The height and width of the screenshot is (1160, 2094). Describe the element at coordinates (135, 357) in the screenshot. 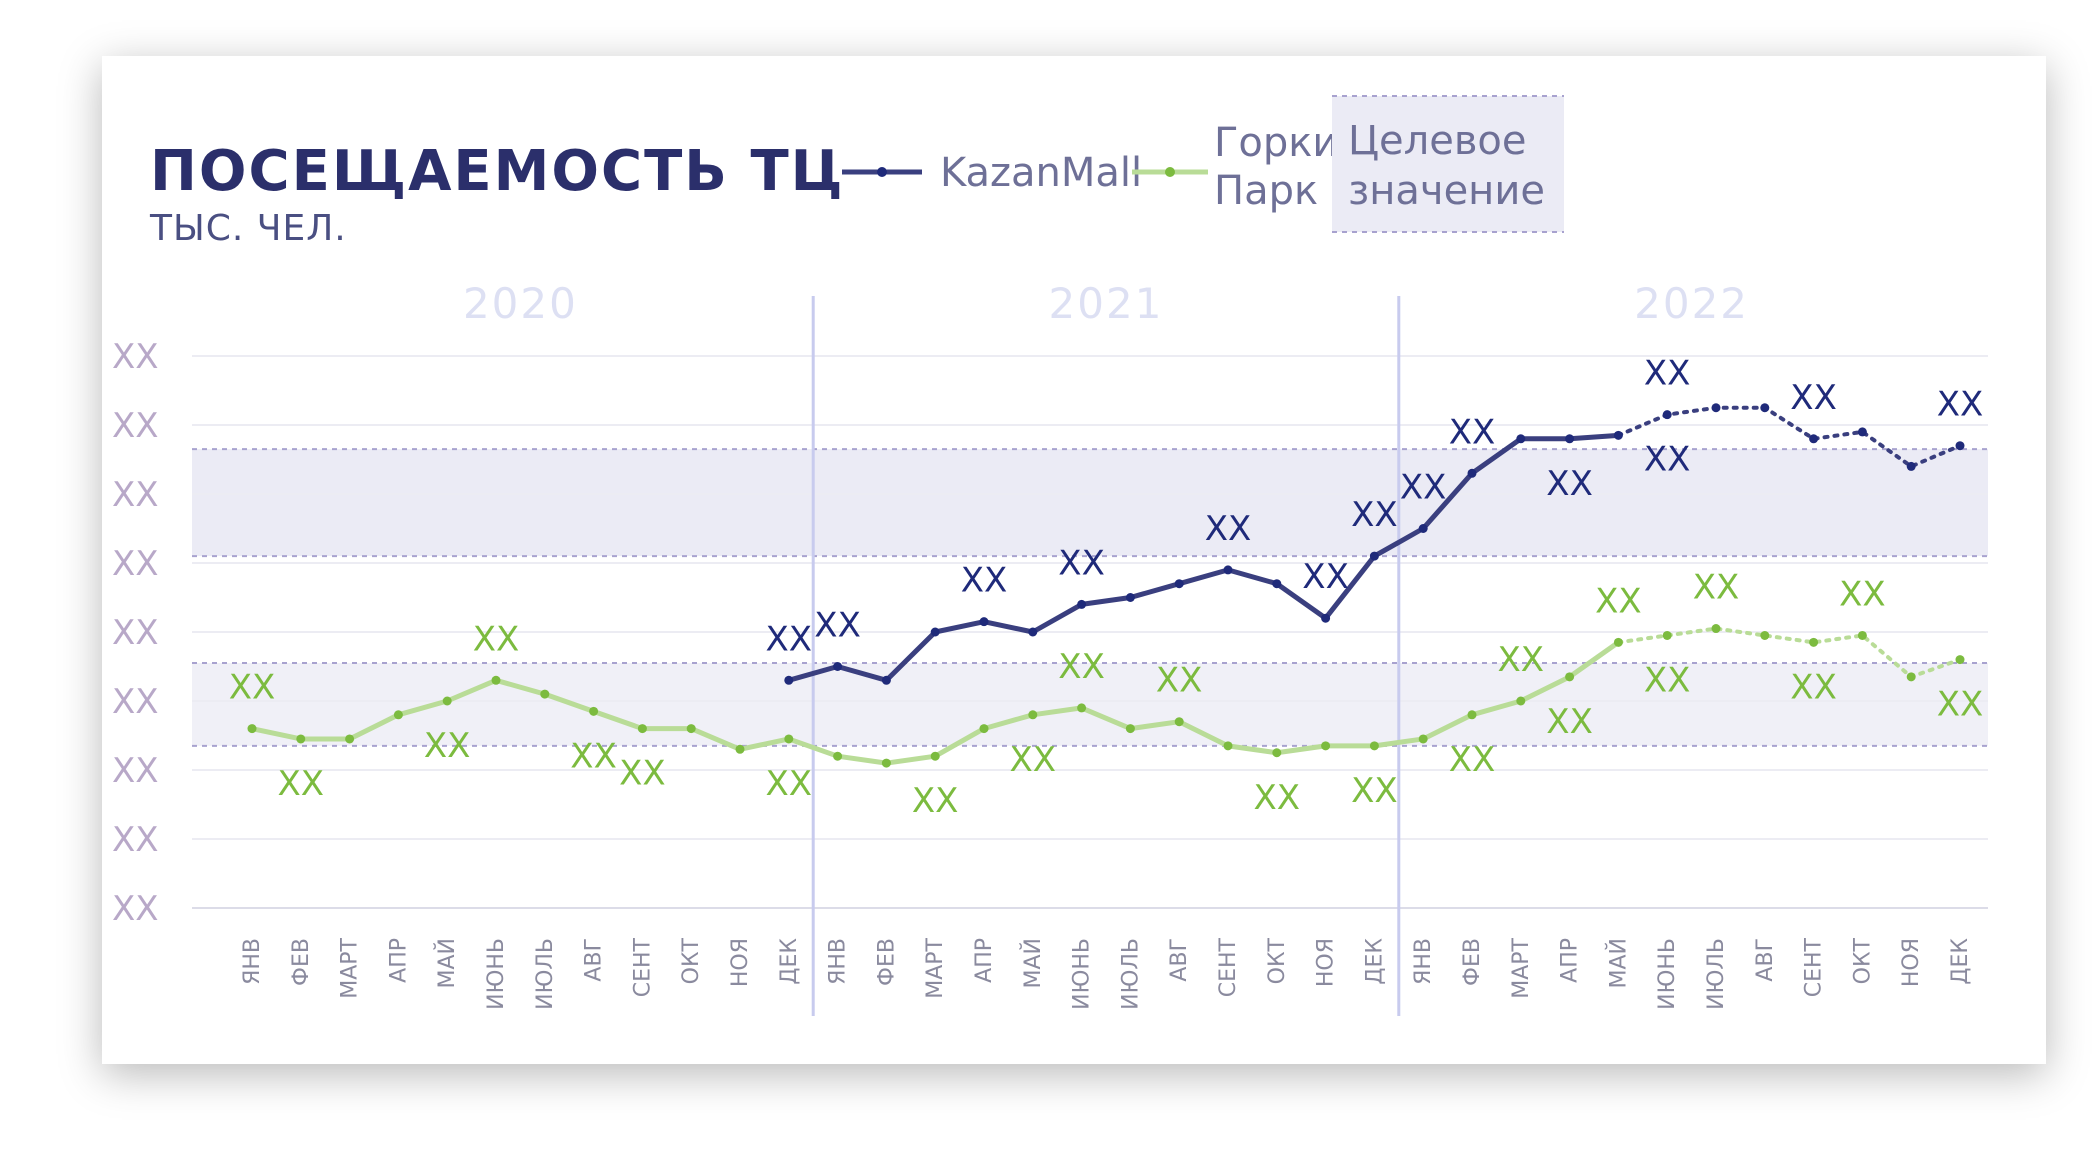

I see `y-tick-label-0: XX` at that location.